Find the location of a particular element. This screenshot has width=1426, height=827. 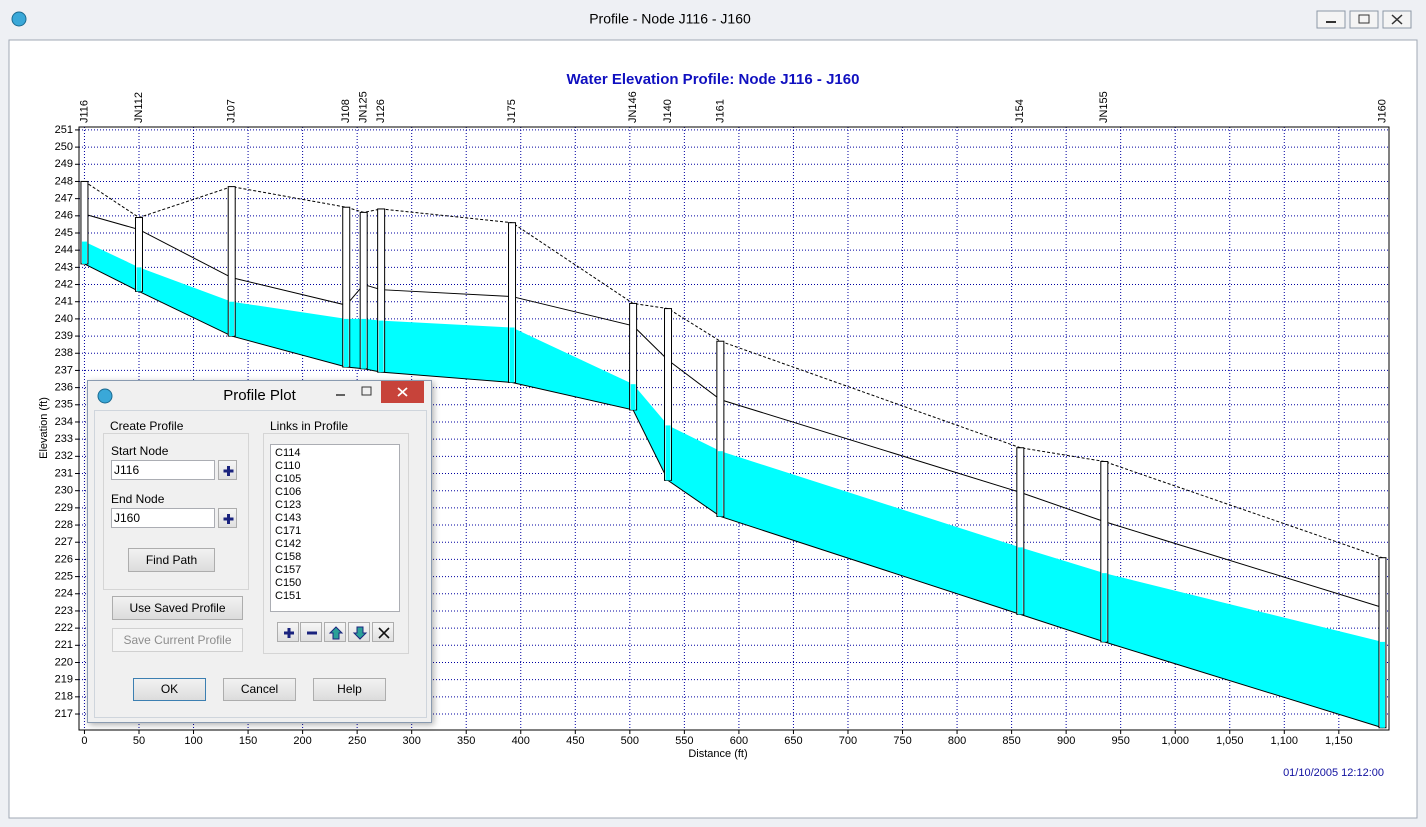

y-tick-label: 235 is located at coordinates (64, 405).